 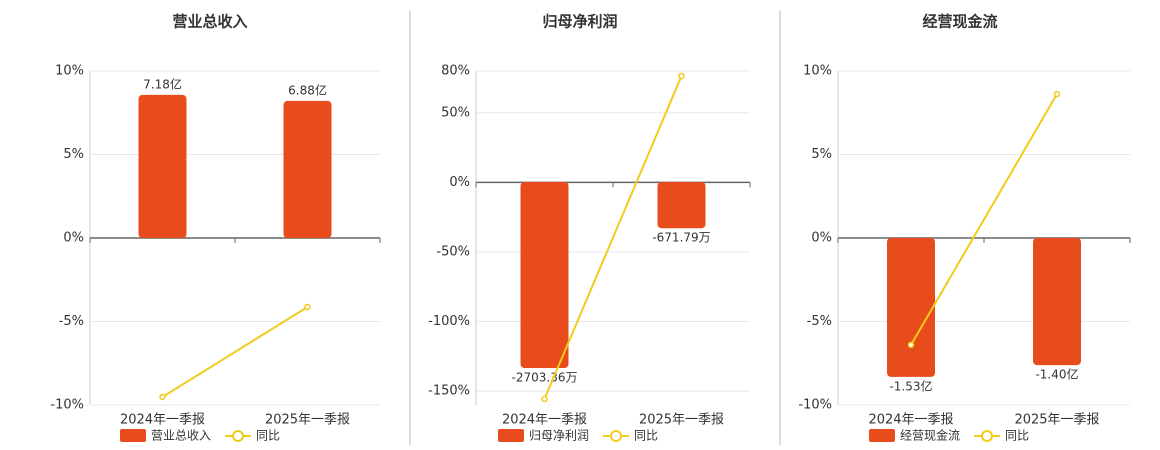 I want to click on legend-label: 经营现金流, so click(x=930, y=435).